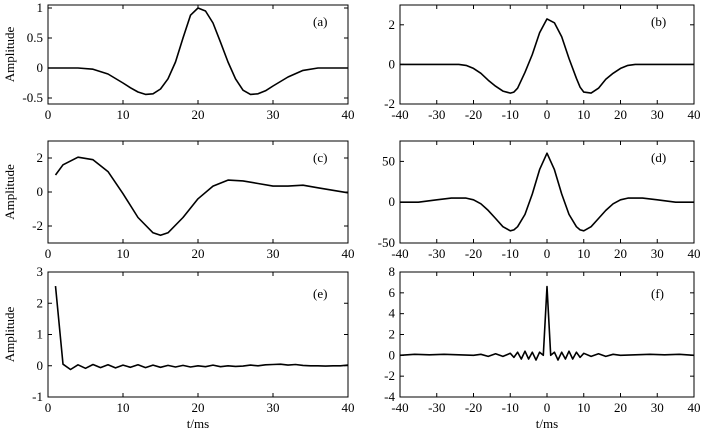  Describe the element at coordinates (32, 97) in the screenshot. I see `y-tick-label: -0.5` at that location.